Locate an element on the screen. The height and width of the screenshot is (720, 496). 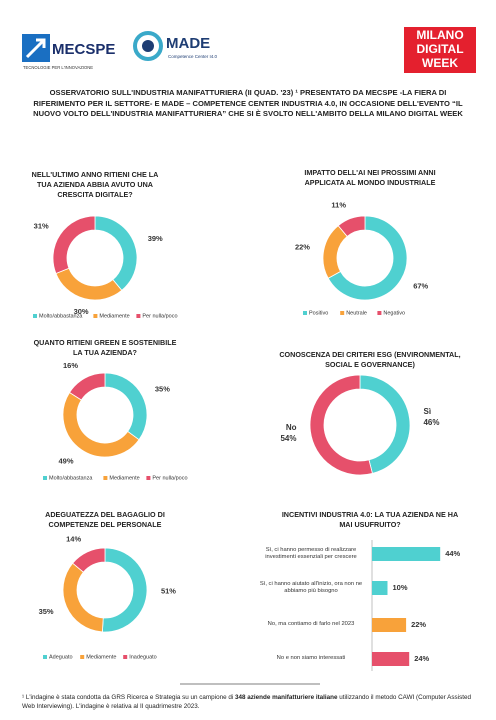
logo-text: DIGITAL is located at coordinates (439, 49).